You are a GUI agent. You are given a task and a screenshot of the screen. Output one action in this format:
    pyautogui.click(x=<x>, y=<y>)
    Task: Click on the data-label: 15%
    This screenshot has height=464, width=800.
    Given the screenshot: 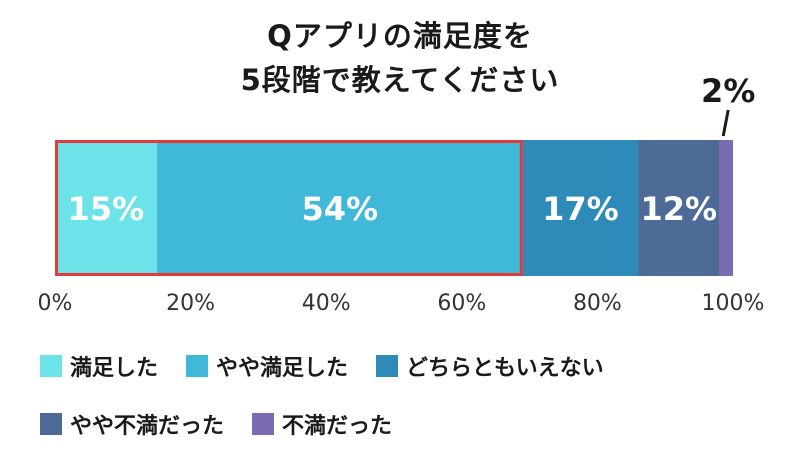 What is the action you would take?
    pyautogui.click(x=106, y=209)
    